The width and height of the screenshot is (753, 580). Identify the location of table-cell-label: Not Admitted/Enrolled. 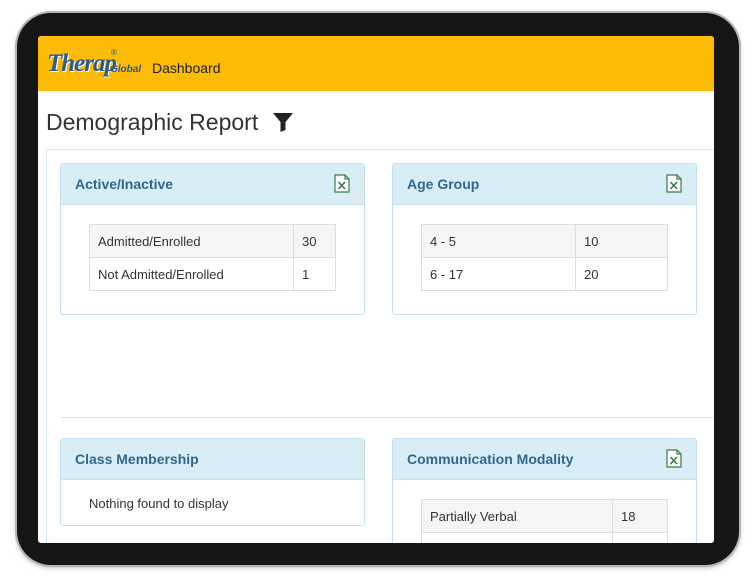
(191, 274).